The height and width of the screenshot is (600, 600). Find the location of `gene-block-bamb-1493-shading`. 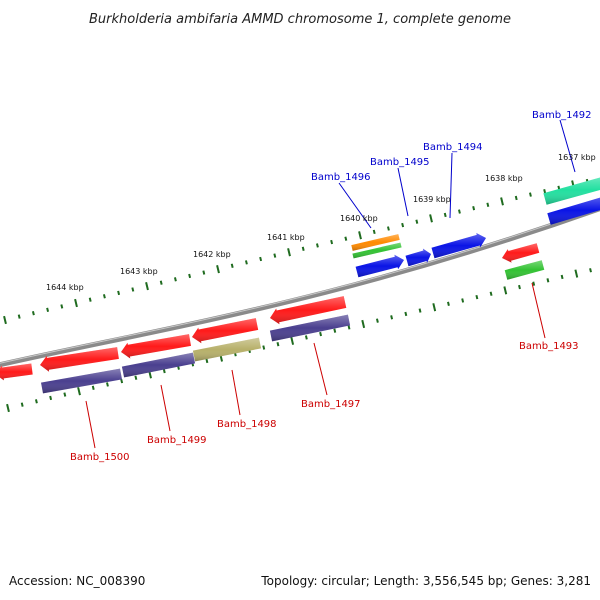

gene-block-bamb-1493-shading is located at coordinates (524, 270).